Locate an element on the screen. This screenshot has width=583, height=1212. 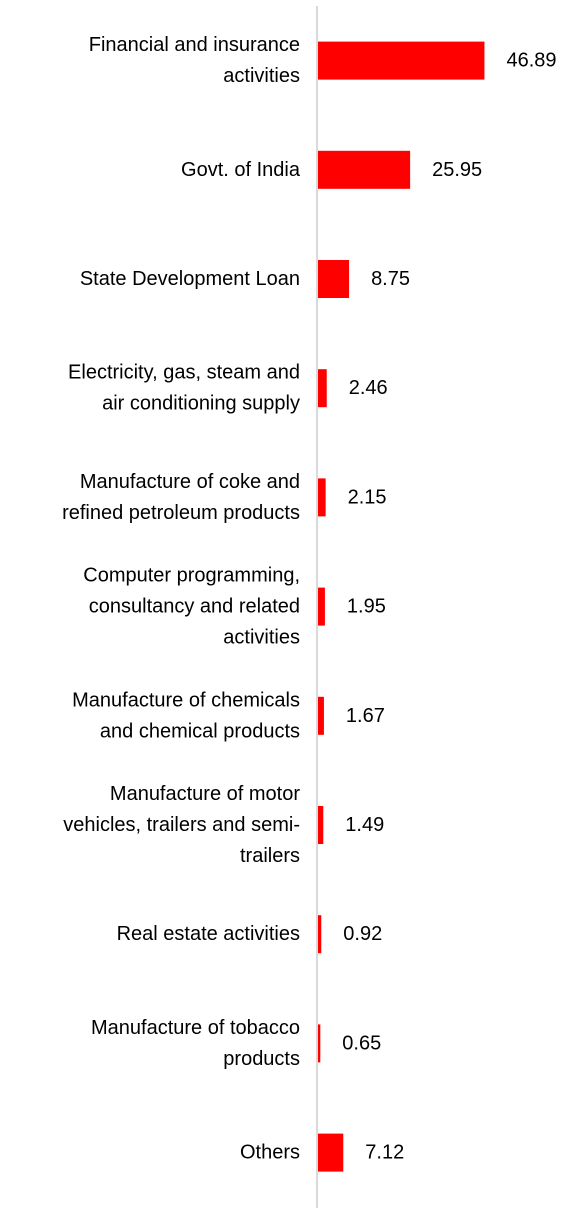
category-label-line: Manufacture of motor is located at coordinates (205, 794).